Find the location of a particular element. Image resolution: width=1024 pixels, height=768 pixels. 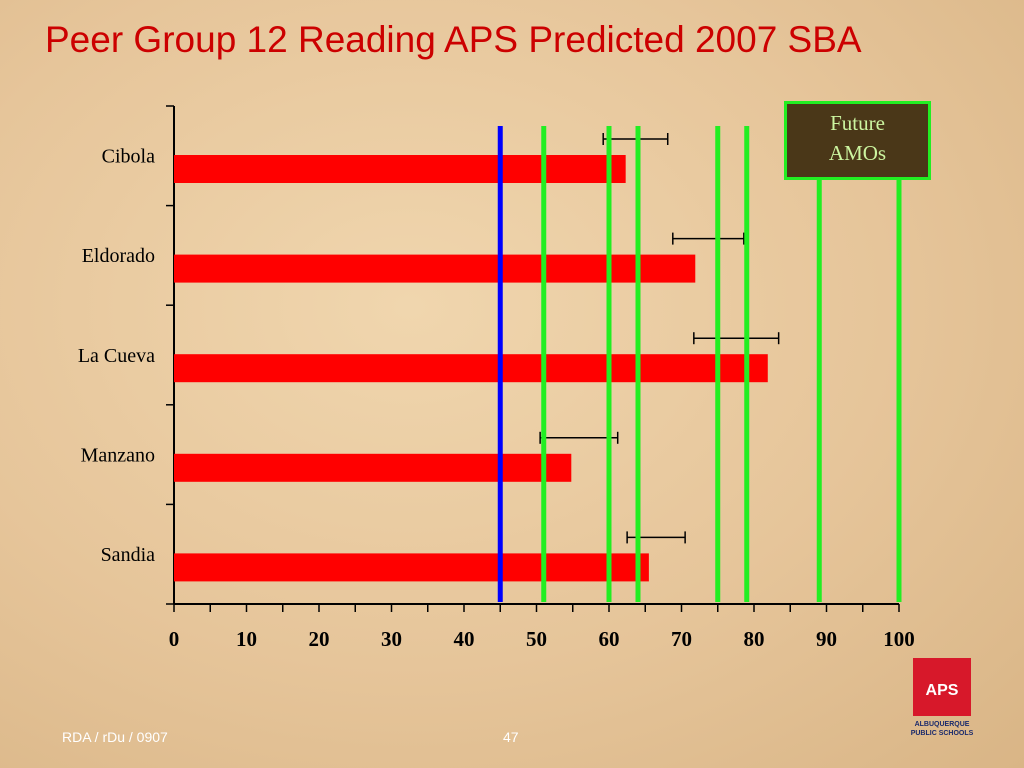

logo-mark: APS is located at coordinates (942, 690).